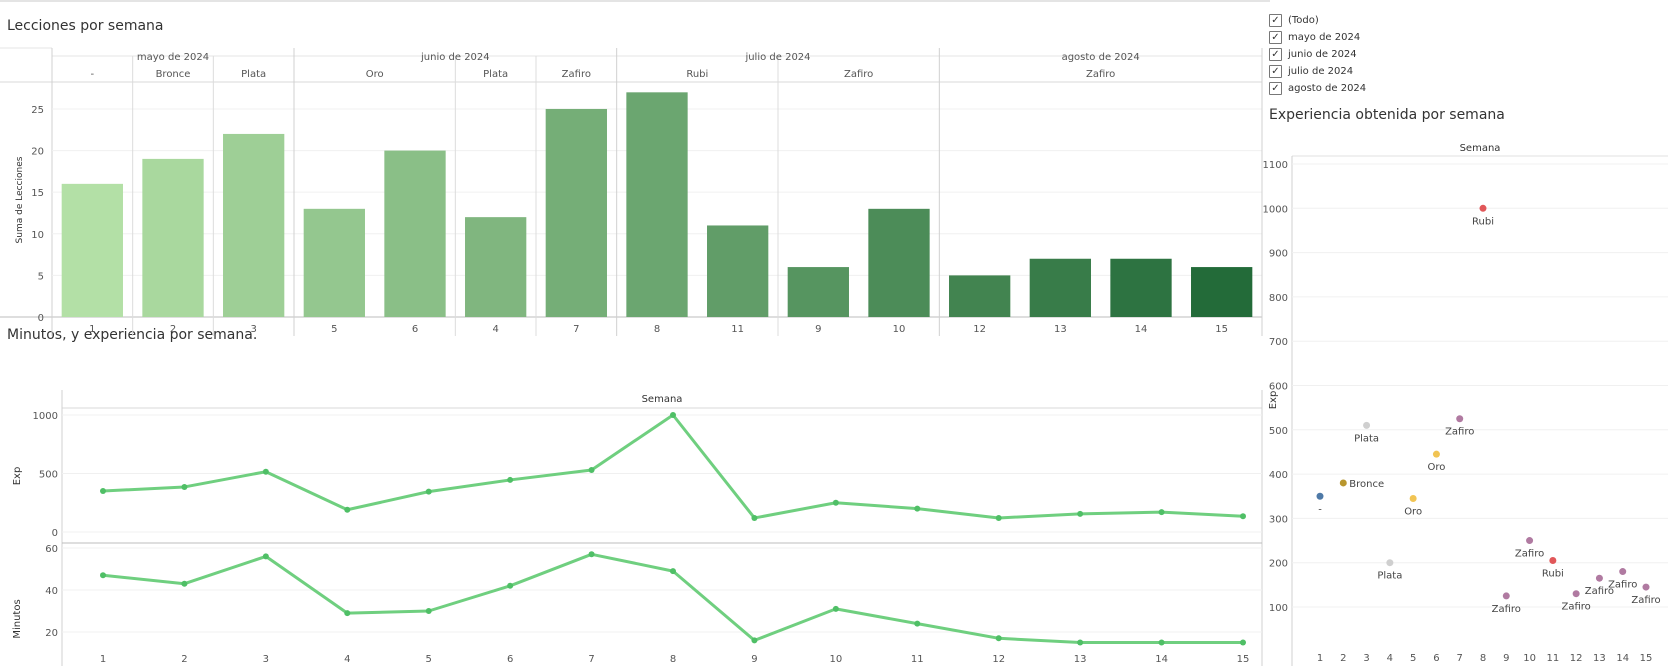 The height and width of the screenshot is (666, 1677). Describe the element at coordinates (1278, 254) in the screenshot. I see `y-tick-label: 900` at that location.